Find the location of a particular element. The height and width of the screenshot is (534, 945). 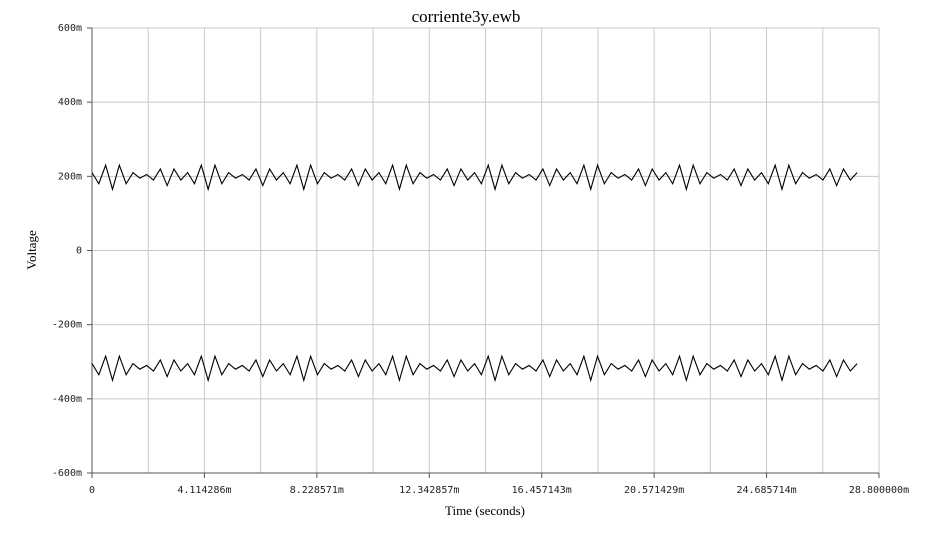

x-tick-label: 24.685714m is located at coordinates (766, 490).